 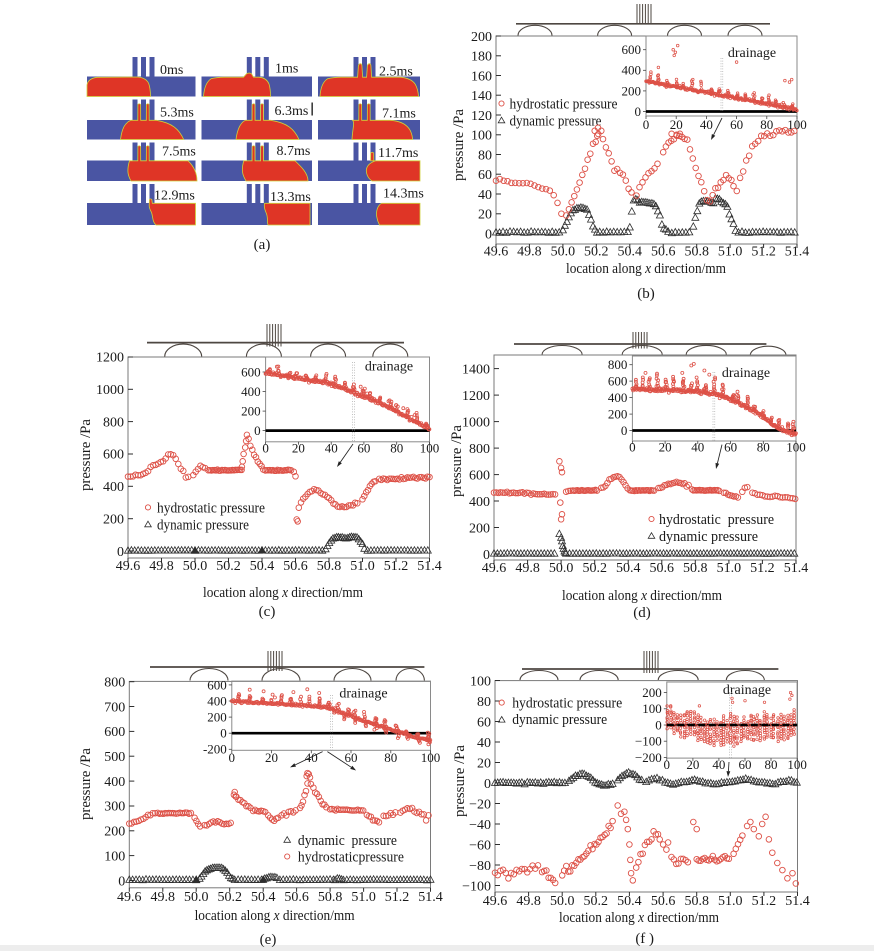 I want to click on svg-text: 50.0, so click(x=563, y=252).